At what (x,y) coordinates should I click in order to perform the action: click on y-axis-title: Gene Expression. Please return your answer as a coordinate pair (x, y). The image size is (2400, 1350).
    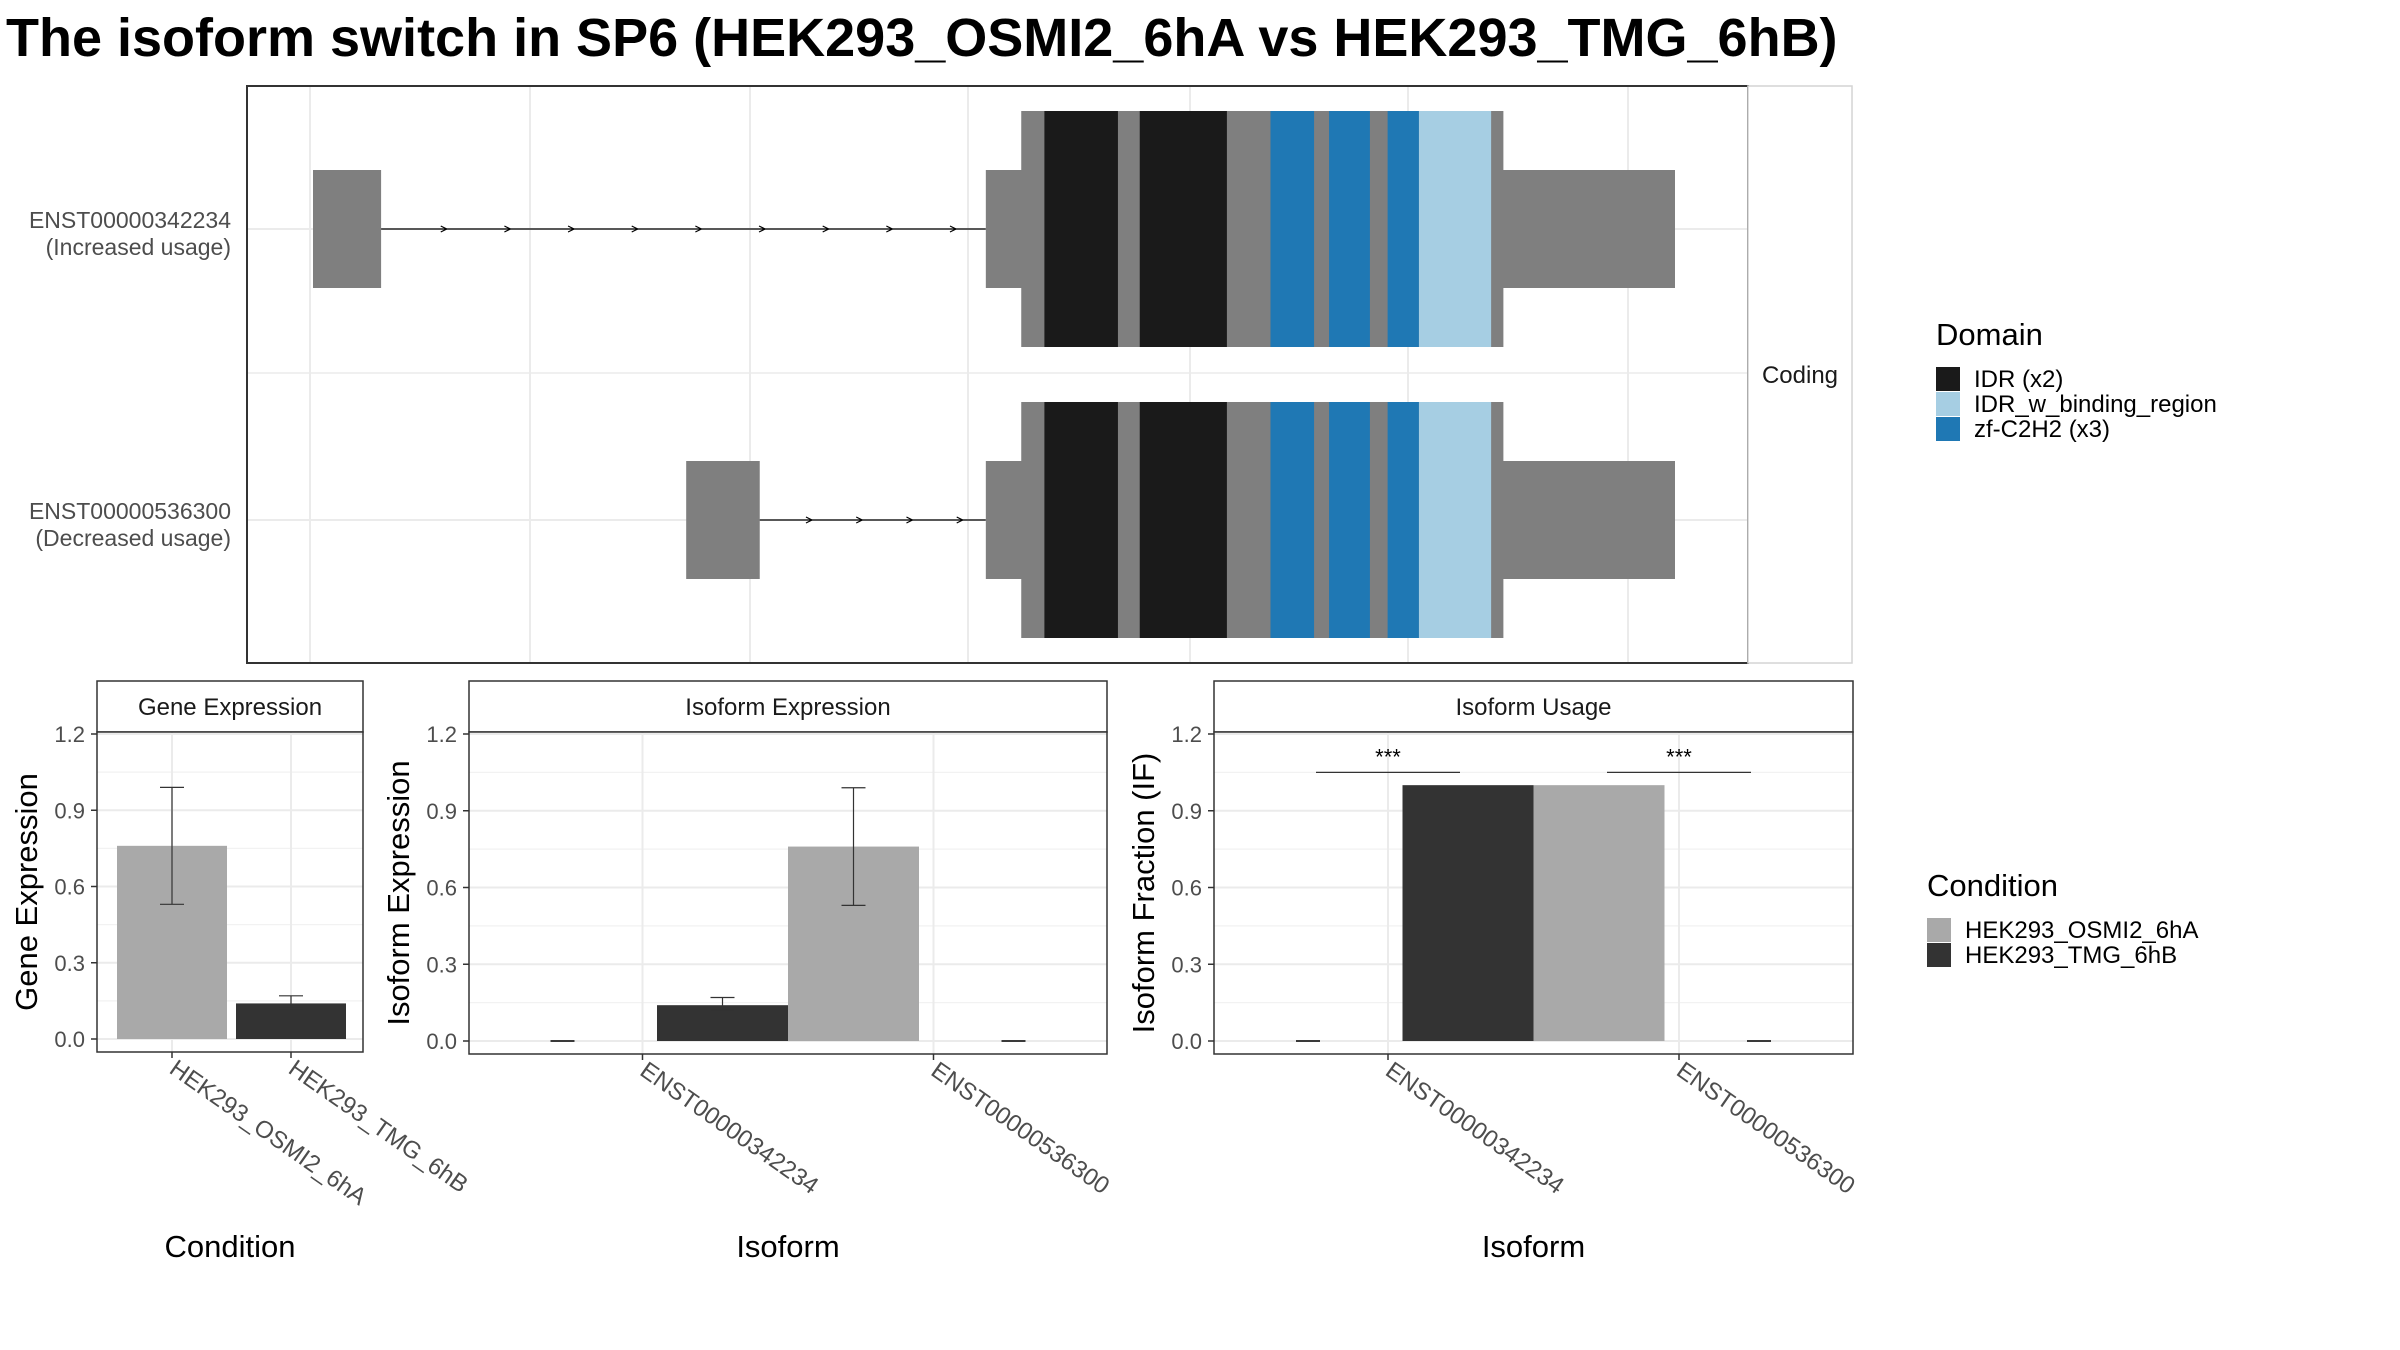
    Looking at the image, I should click on (26, 892).